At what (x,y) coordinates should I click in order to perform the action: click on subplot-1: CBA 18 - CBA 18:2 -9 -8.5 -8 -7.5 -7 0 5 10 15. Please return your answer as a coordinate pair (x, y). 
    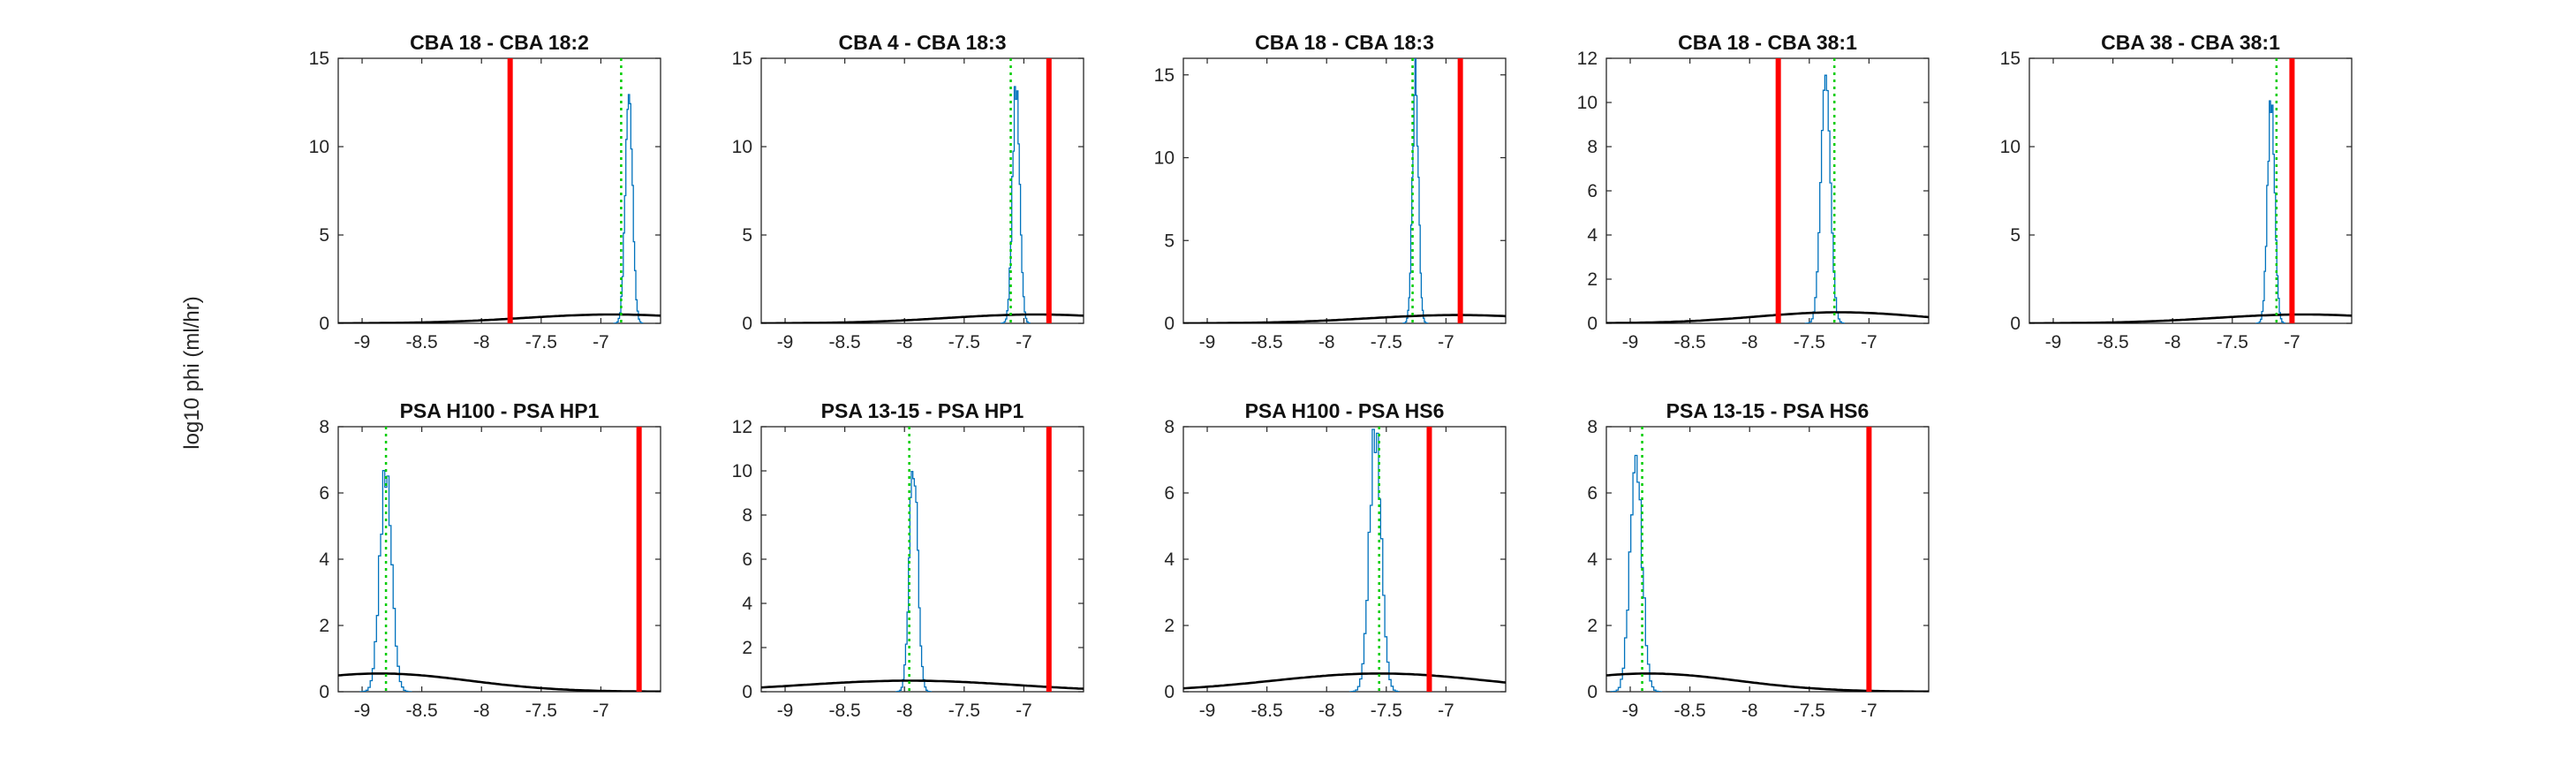
    Looking at the image, I should click on (485, 191).